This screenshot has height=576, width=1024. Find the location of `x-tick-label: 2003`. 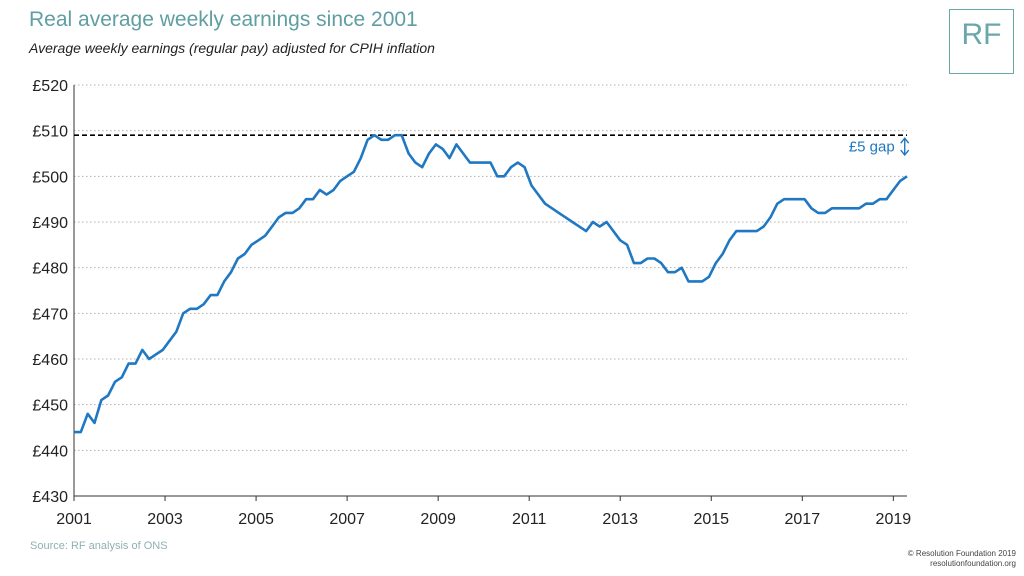

x-tick-label: 2003 is located at coordinates (165, 519).